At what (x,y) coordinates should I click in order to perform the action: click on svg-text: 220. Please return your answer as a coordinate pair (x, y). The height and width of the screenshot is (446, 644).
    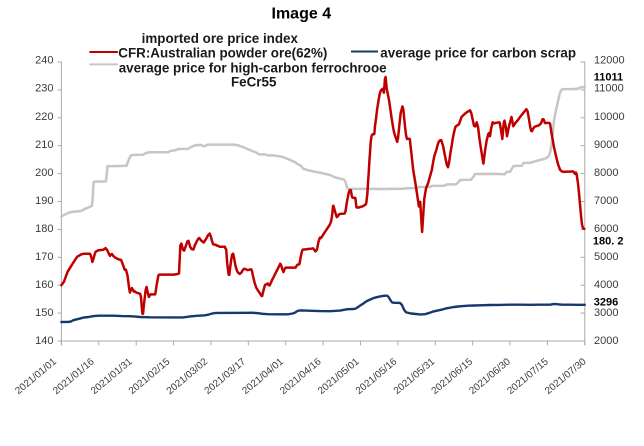
    Looking at the image, I should click on (44, 117).